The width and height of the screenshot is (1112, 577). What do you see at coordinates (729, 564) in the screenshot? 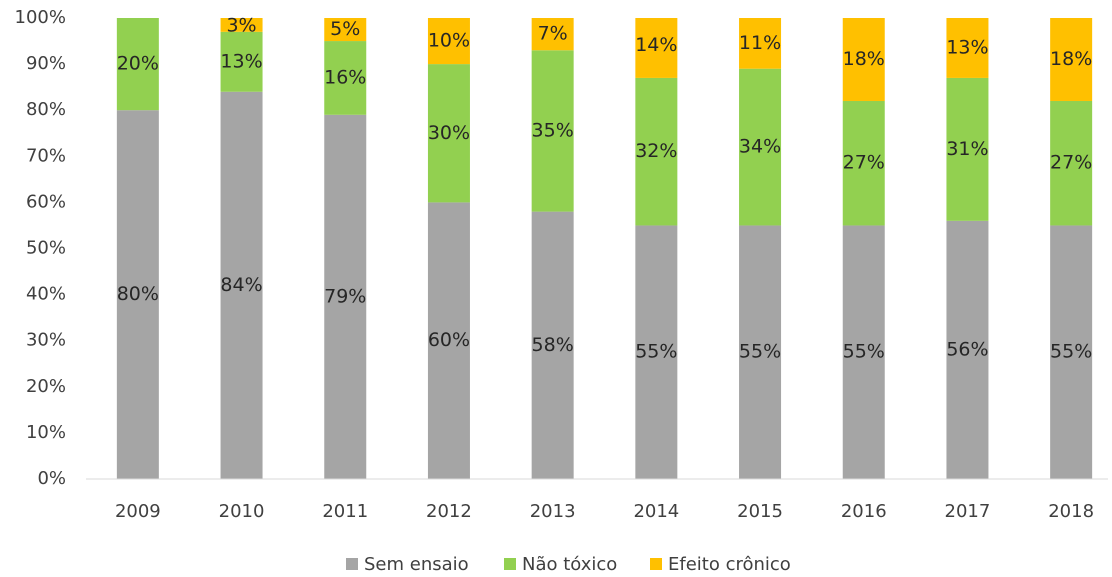
I see `legend-label: Efeito crônico` at bounding box center [729, 564].